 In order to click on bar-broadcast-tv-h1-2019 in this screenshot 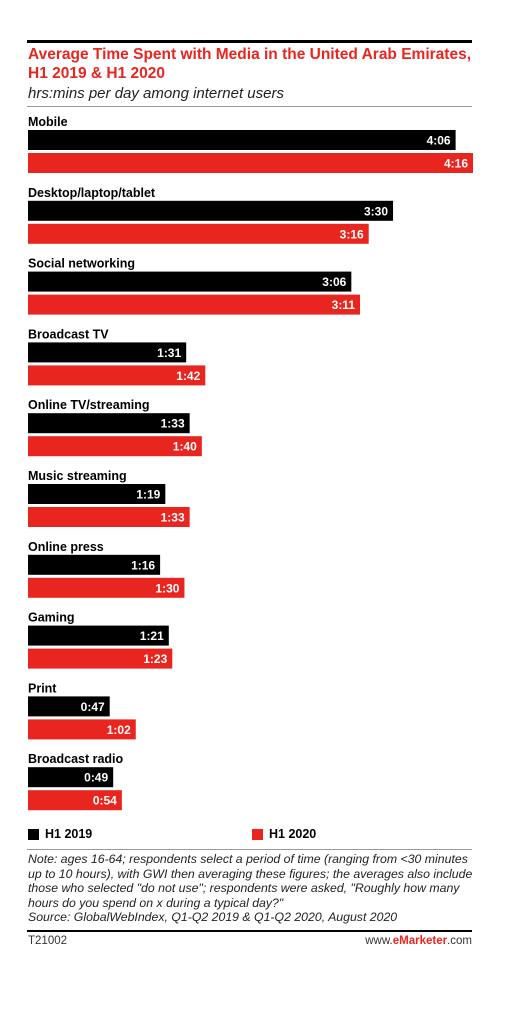, I will do `click(107, 352)`.